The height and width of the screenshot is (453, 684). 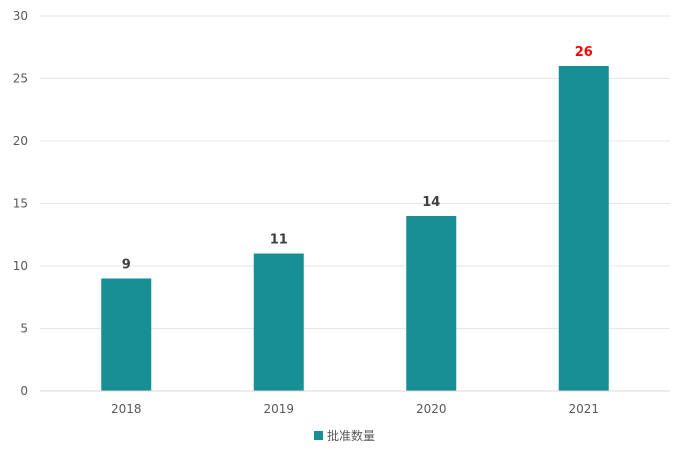 What do you see at coordinates (318, 435) in the screenshot?
I see `legend-swatch` at bounding box center [318, 435].